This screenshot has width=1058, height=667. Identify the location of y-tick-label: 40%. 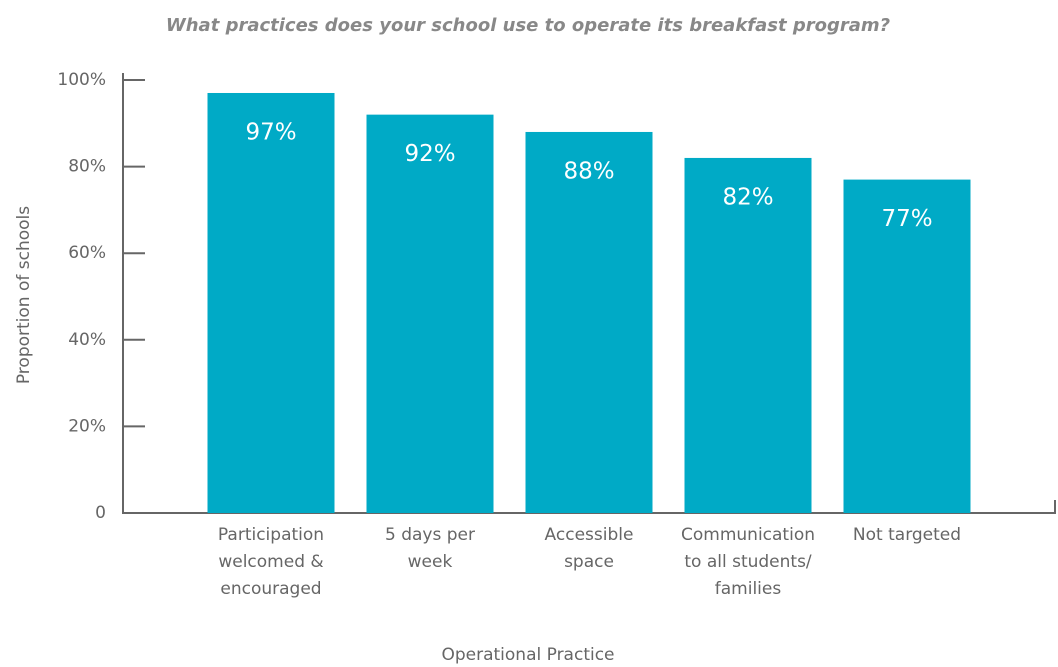
(87, 340).